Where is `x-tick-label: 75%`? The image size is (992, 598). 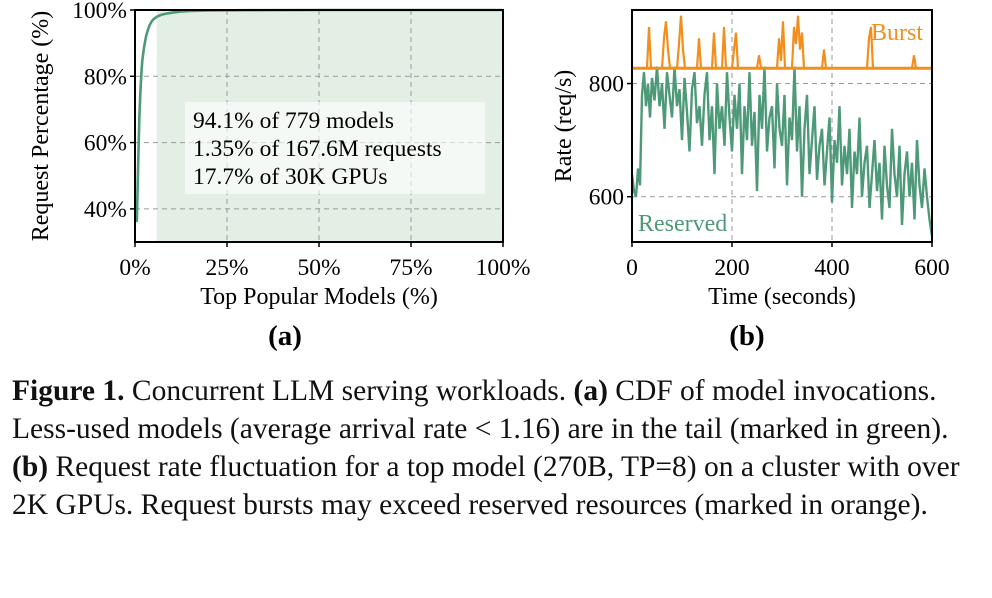
x-tick-label: 75% is located at coordinates (410, 268).